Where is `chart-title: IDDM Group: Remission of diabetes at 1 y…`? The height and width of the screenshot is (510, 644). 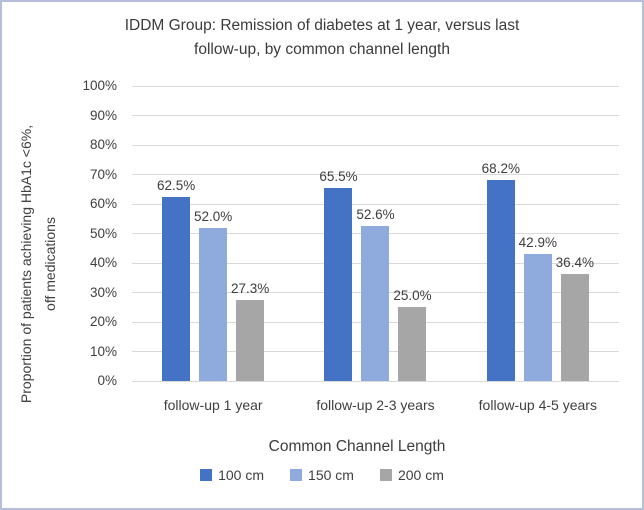
chart-title: IDDM Group: Remission of diabetes at 1 y… is located at coordinates (322, 38).